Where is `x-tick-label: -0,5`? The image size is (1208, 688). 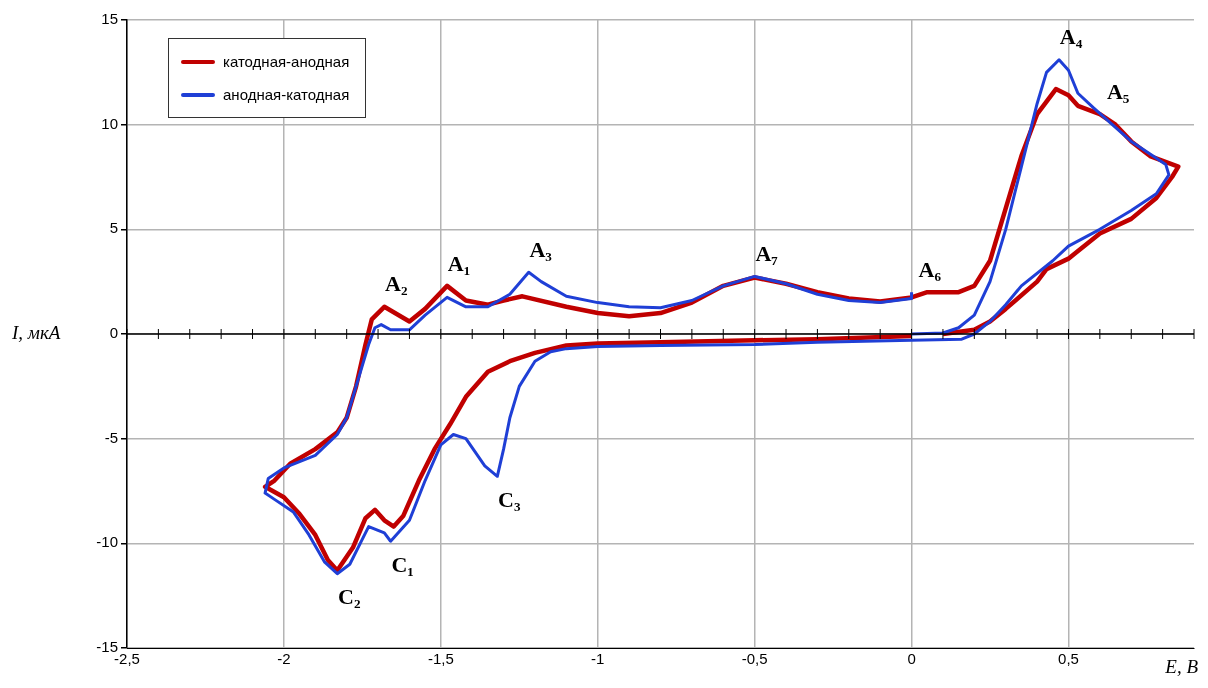 x-tick-label: -0,5 is located at coordinates (754, 659).